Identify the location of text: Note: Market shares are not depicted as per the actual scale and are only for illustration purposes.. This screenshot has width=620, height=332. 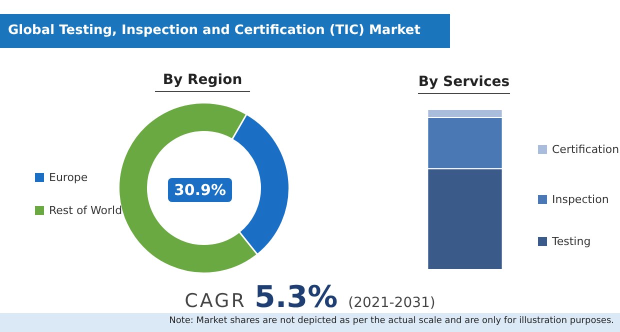
(391, 321).